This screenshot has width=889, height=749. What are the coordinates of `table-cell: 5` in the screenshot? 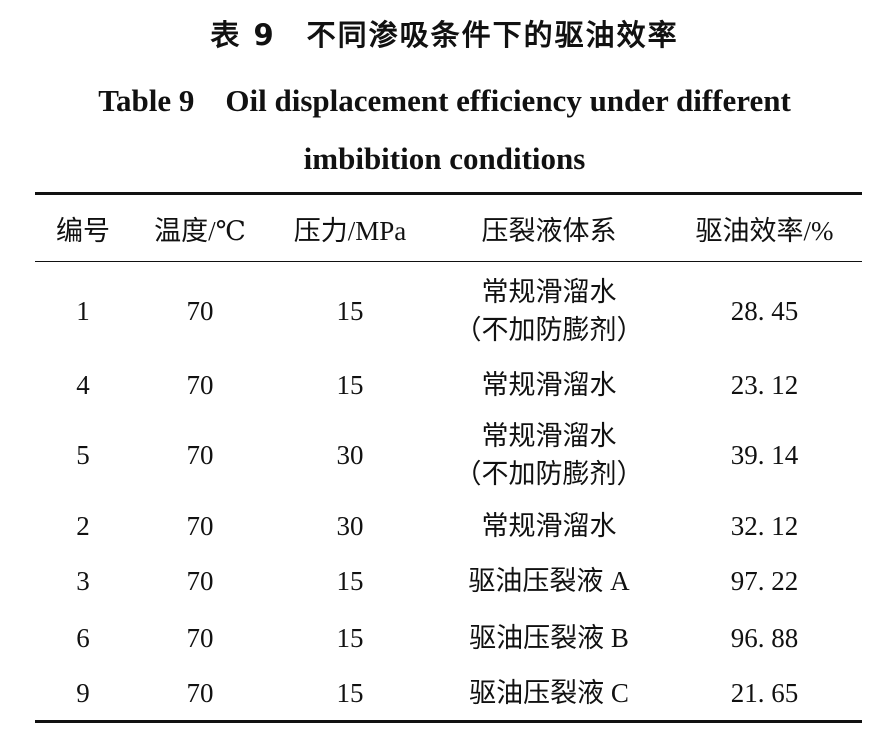 It's located at (83, 454).